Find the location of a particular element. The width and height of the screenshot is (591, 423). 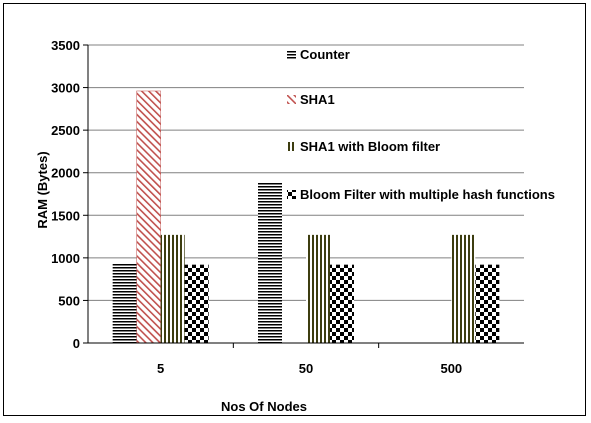

y-tick-label: 2000 is located at coordinates (65, 173).